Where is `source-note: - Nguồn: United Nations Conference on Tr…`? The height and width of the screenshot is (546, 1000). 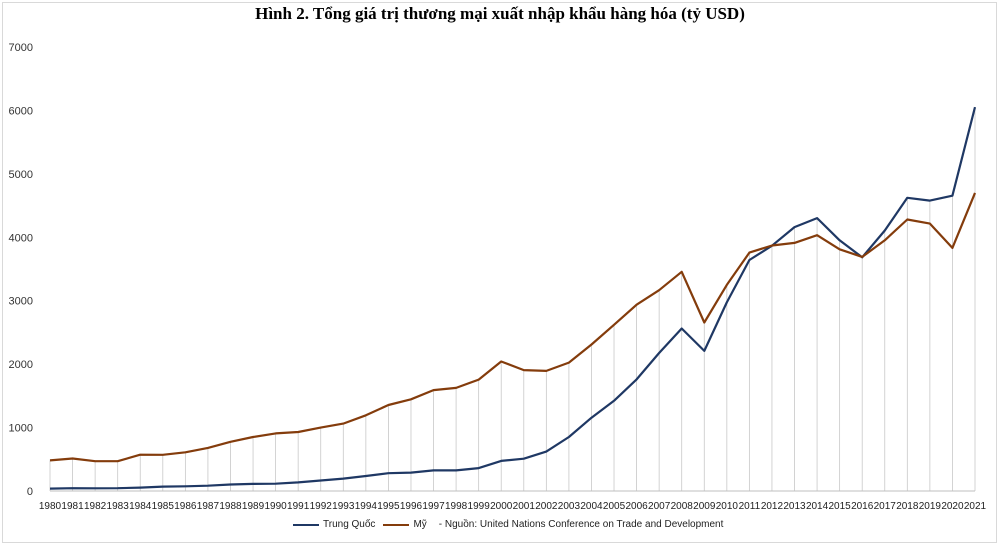
source-note: - Nguồn: United Nations Conference on Tr… is located at coordinates (581, 524).